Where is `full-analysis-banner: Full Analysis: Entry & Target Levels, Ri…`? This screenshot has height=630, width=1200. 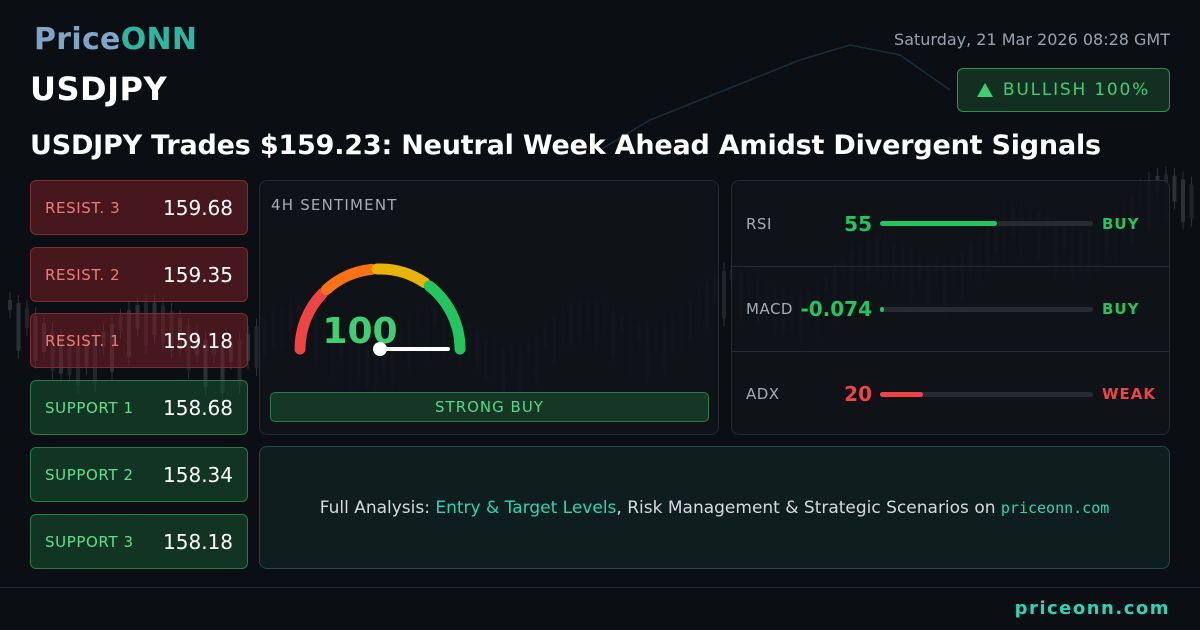 full-analysis-banner: Full Analysis: Entry & Target Levels, Ri… is located at coordinates (714, 507).